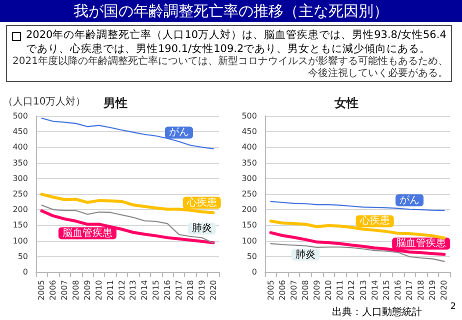  Describe the element at coordinates (237, 42) in the screenshot. I see `text: 2020年の年齢調整死亡率（人口10万人対）は、脳血管疾患では、男性93.8/女性56.4であり、心疾患では、男性190.1/女性109.2であり、男女ともに減少傾向にある。` at that location.